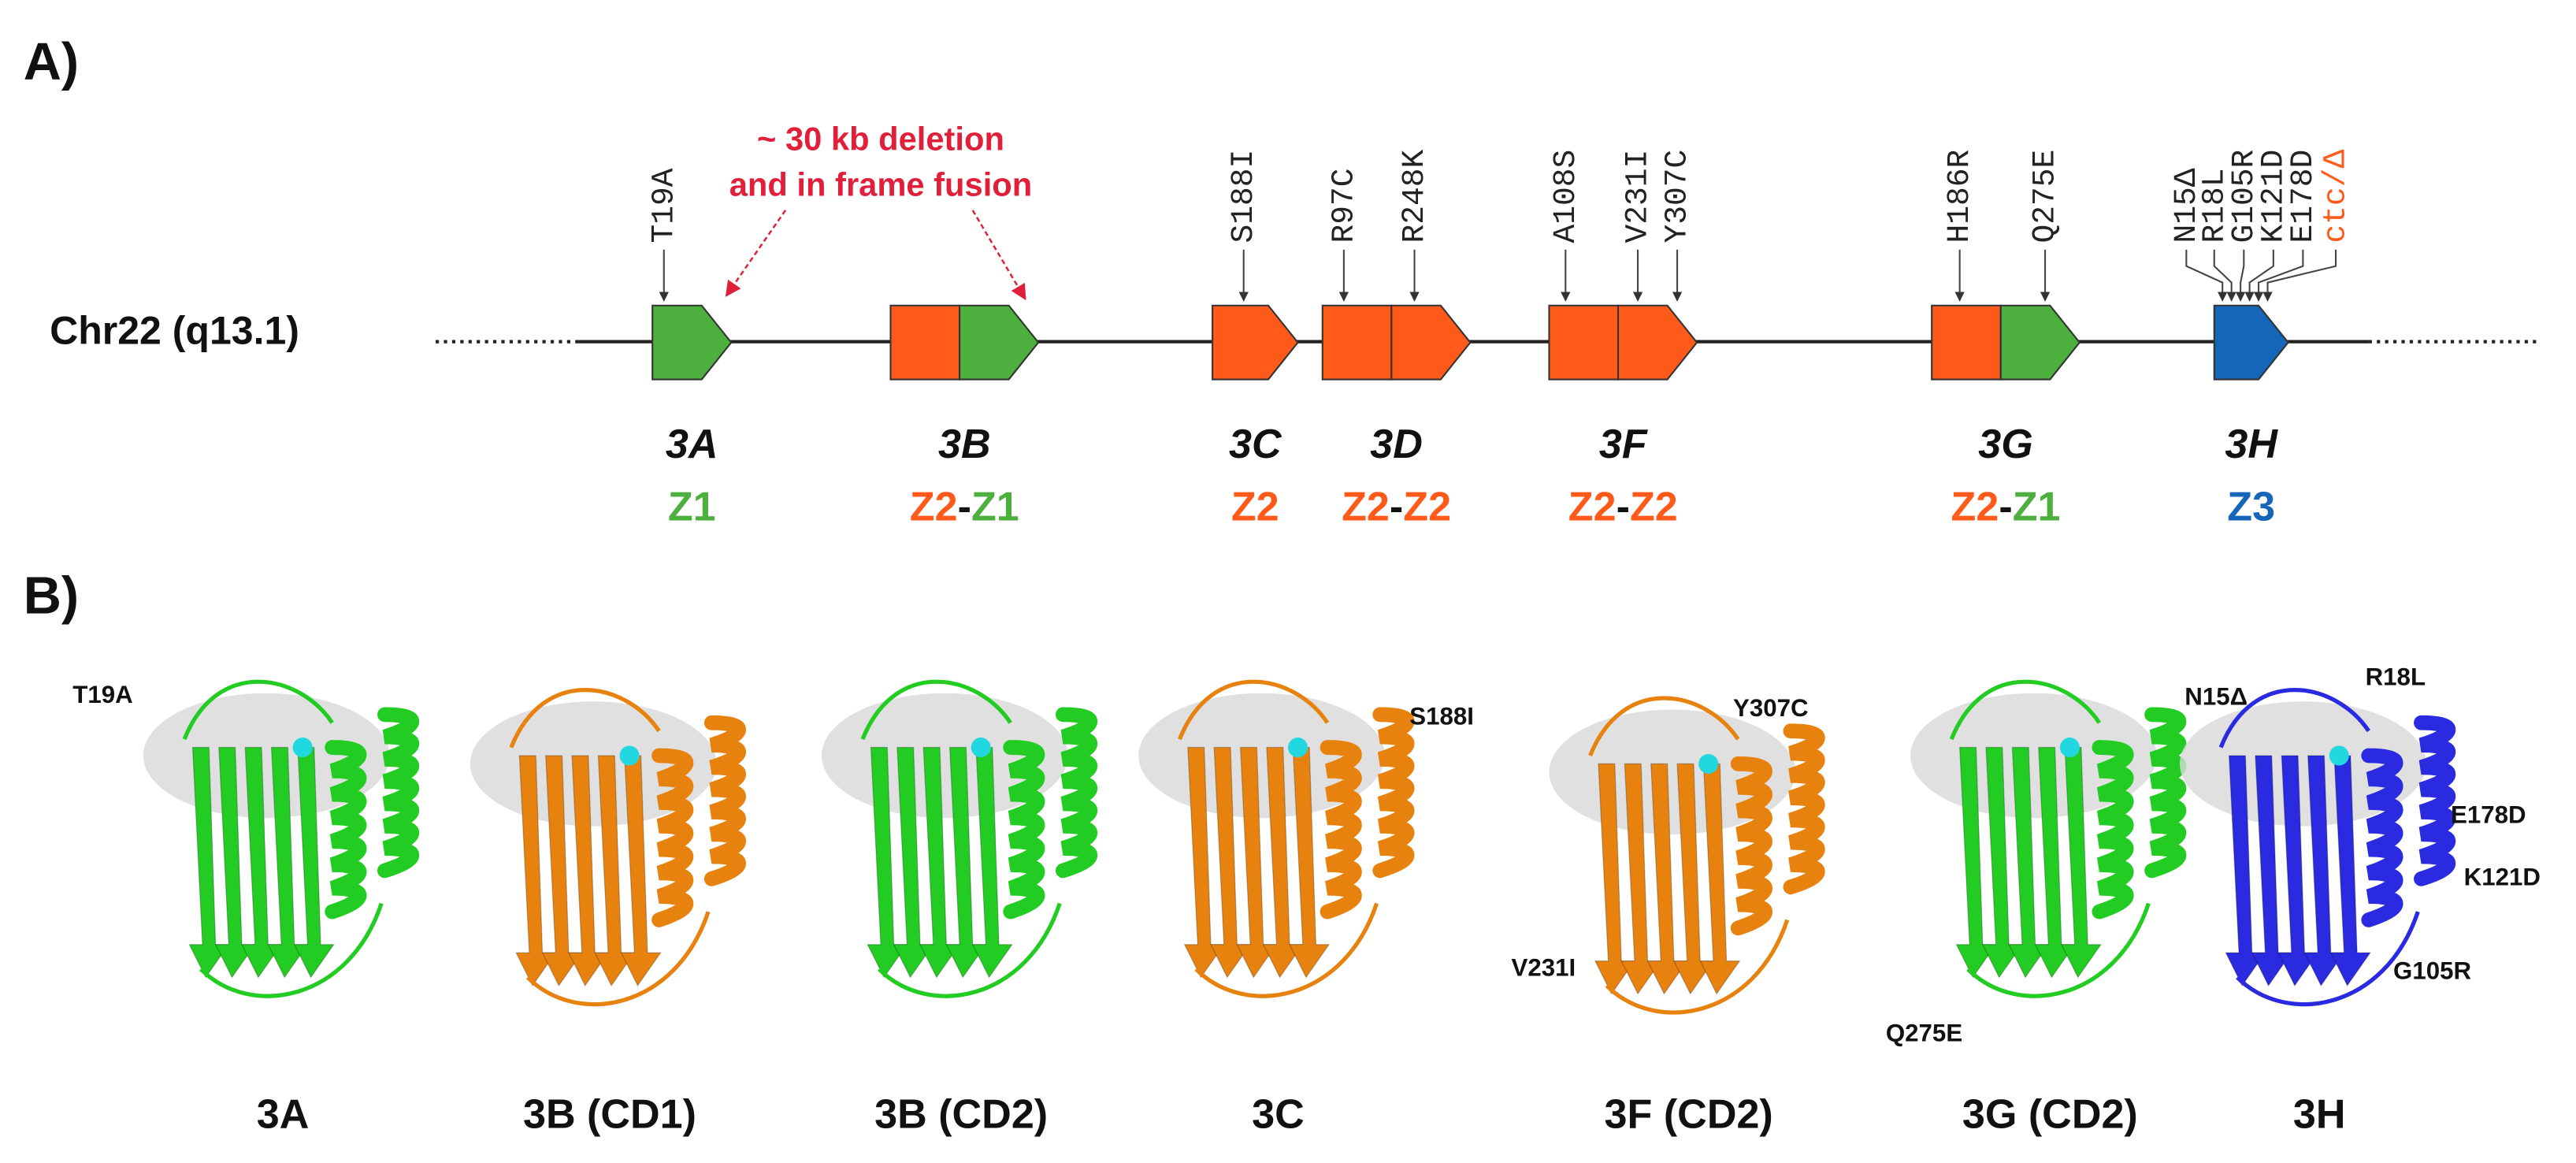 This screenshot has width=2576, height=1163. What do you see at coordinates (756, 253) in the screenshot?
I see `deletion-arrow` at bounding box center [756, 253].